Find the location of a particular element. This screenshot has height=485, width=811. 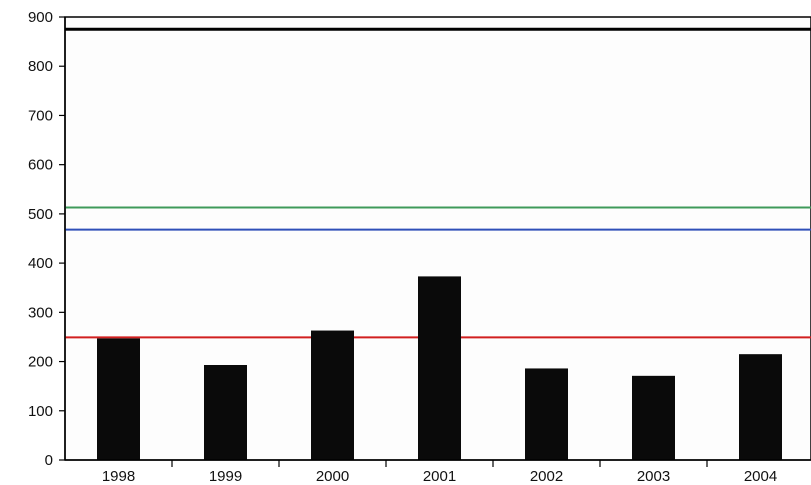

y-tick-label: 0 is located at coordinates (49, 460).